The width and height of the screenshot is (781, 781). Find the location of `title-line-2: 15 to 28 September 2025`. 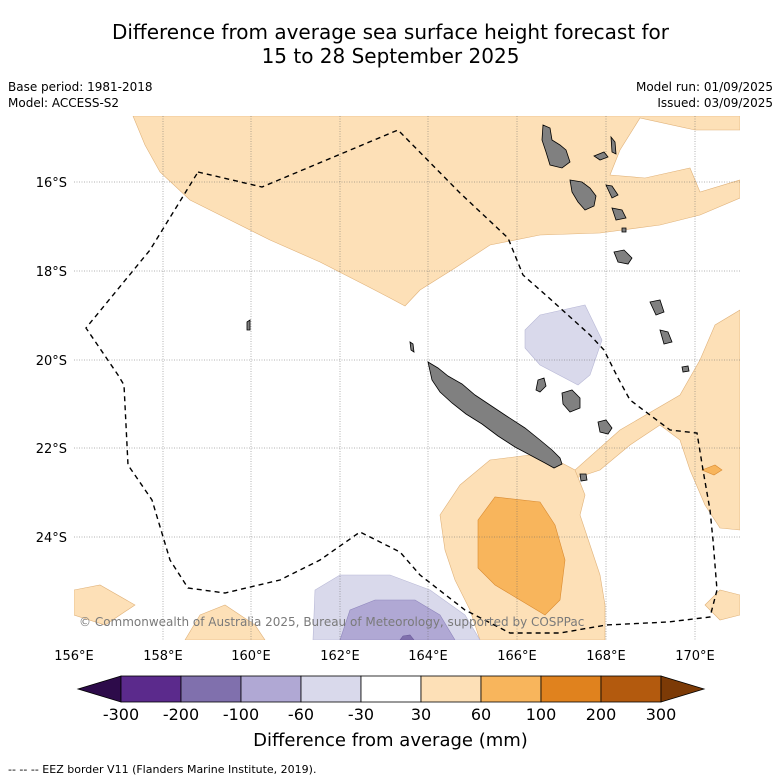

title-line-2: 15 to 28 September 2025 is located at coordinates (390, 56).